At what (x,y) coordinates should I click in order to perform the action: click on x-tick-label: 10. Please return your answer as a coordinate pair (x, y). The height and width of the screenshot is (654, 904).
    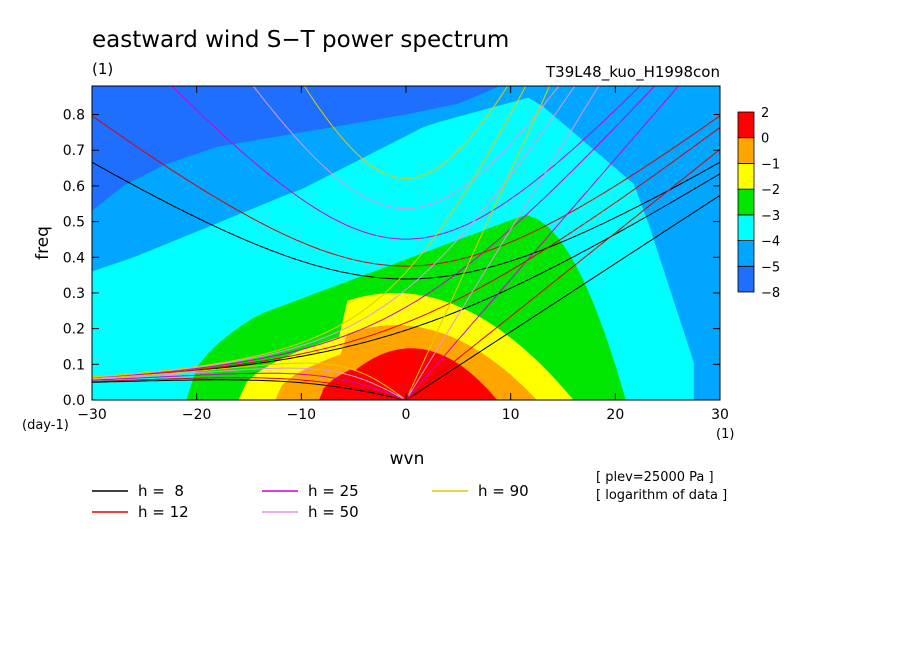
    Looking at the image, I should click on (511, 415).